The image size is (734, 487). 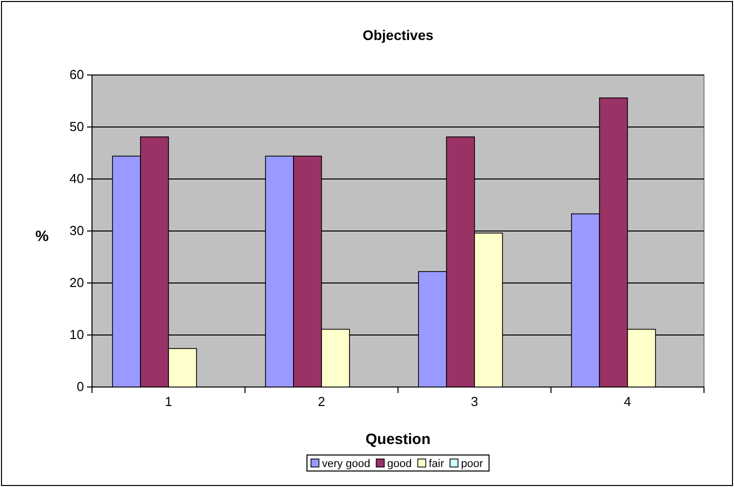 I want to click on y-tick-label: 40, so click(x=77, y=178).